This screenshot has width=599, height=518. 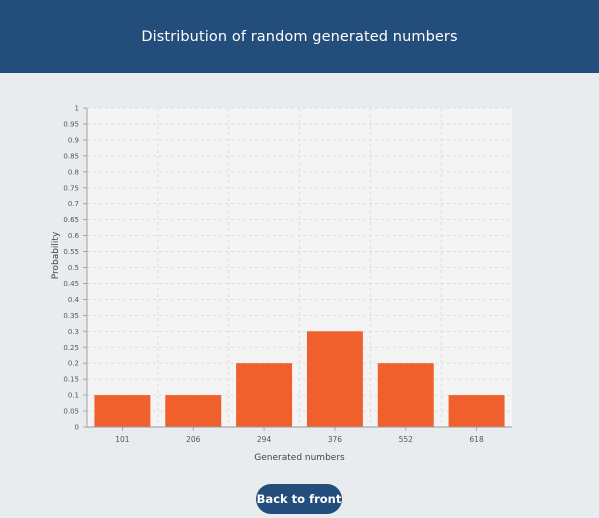 I want to click on page-header: Distribution of random generated numbers, so click(x=299, y=36).